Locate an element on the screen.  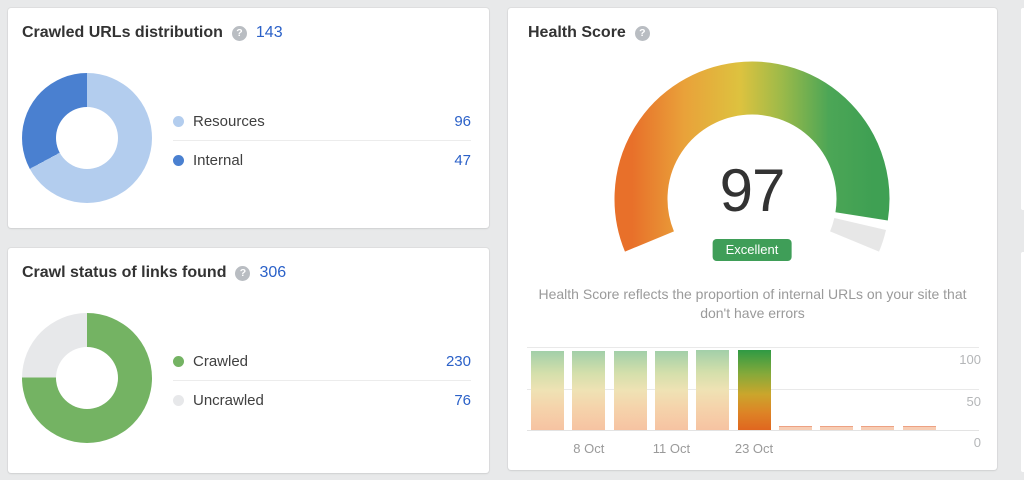
gauge-score-arc is located at coordinates (752, 156).